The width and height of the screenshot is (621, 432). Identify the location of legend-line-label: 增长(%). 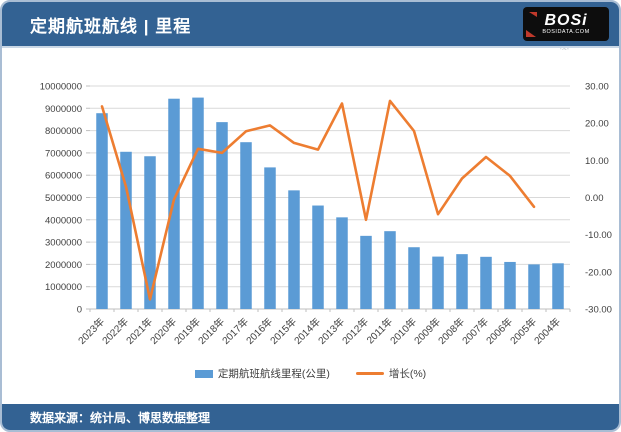
(407, 374).